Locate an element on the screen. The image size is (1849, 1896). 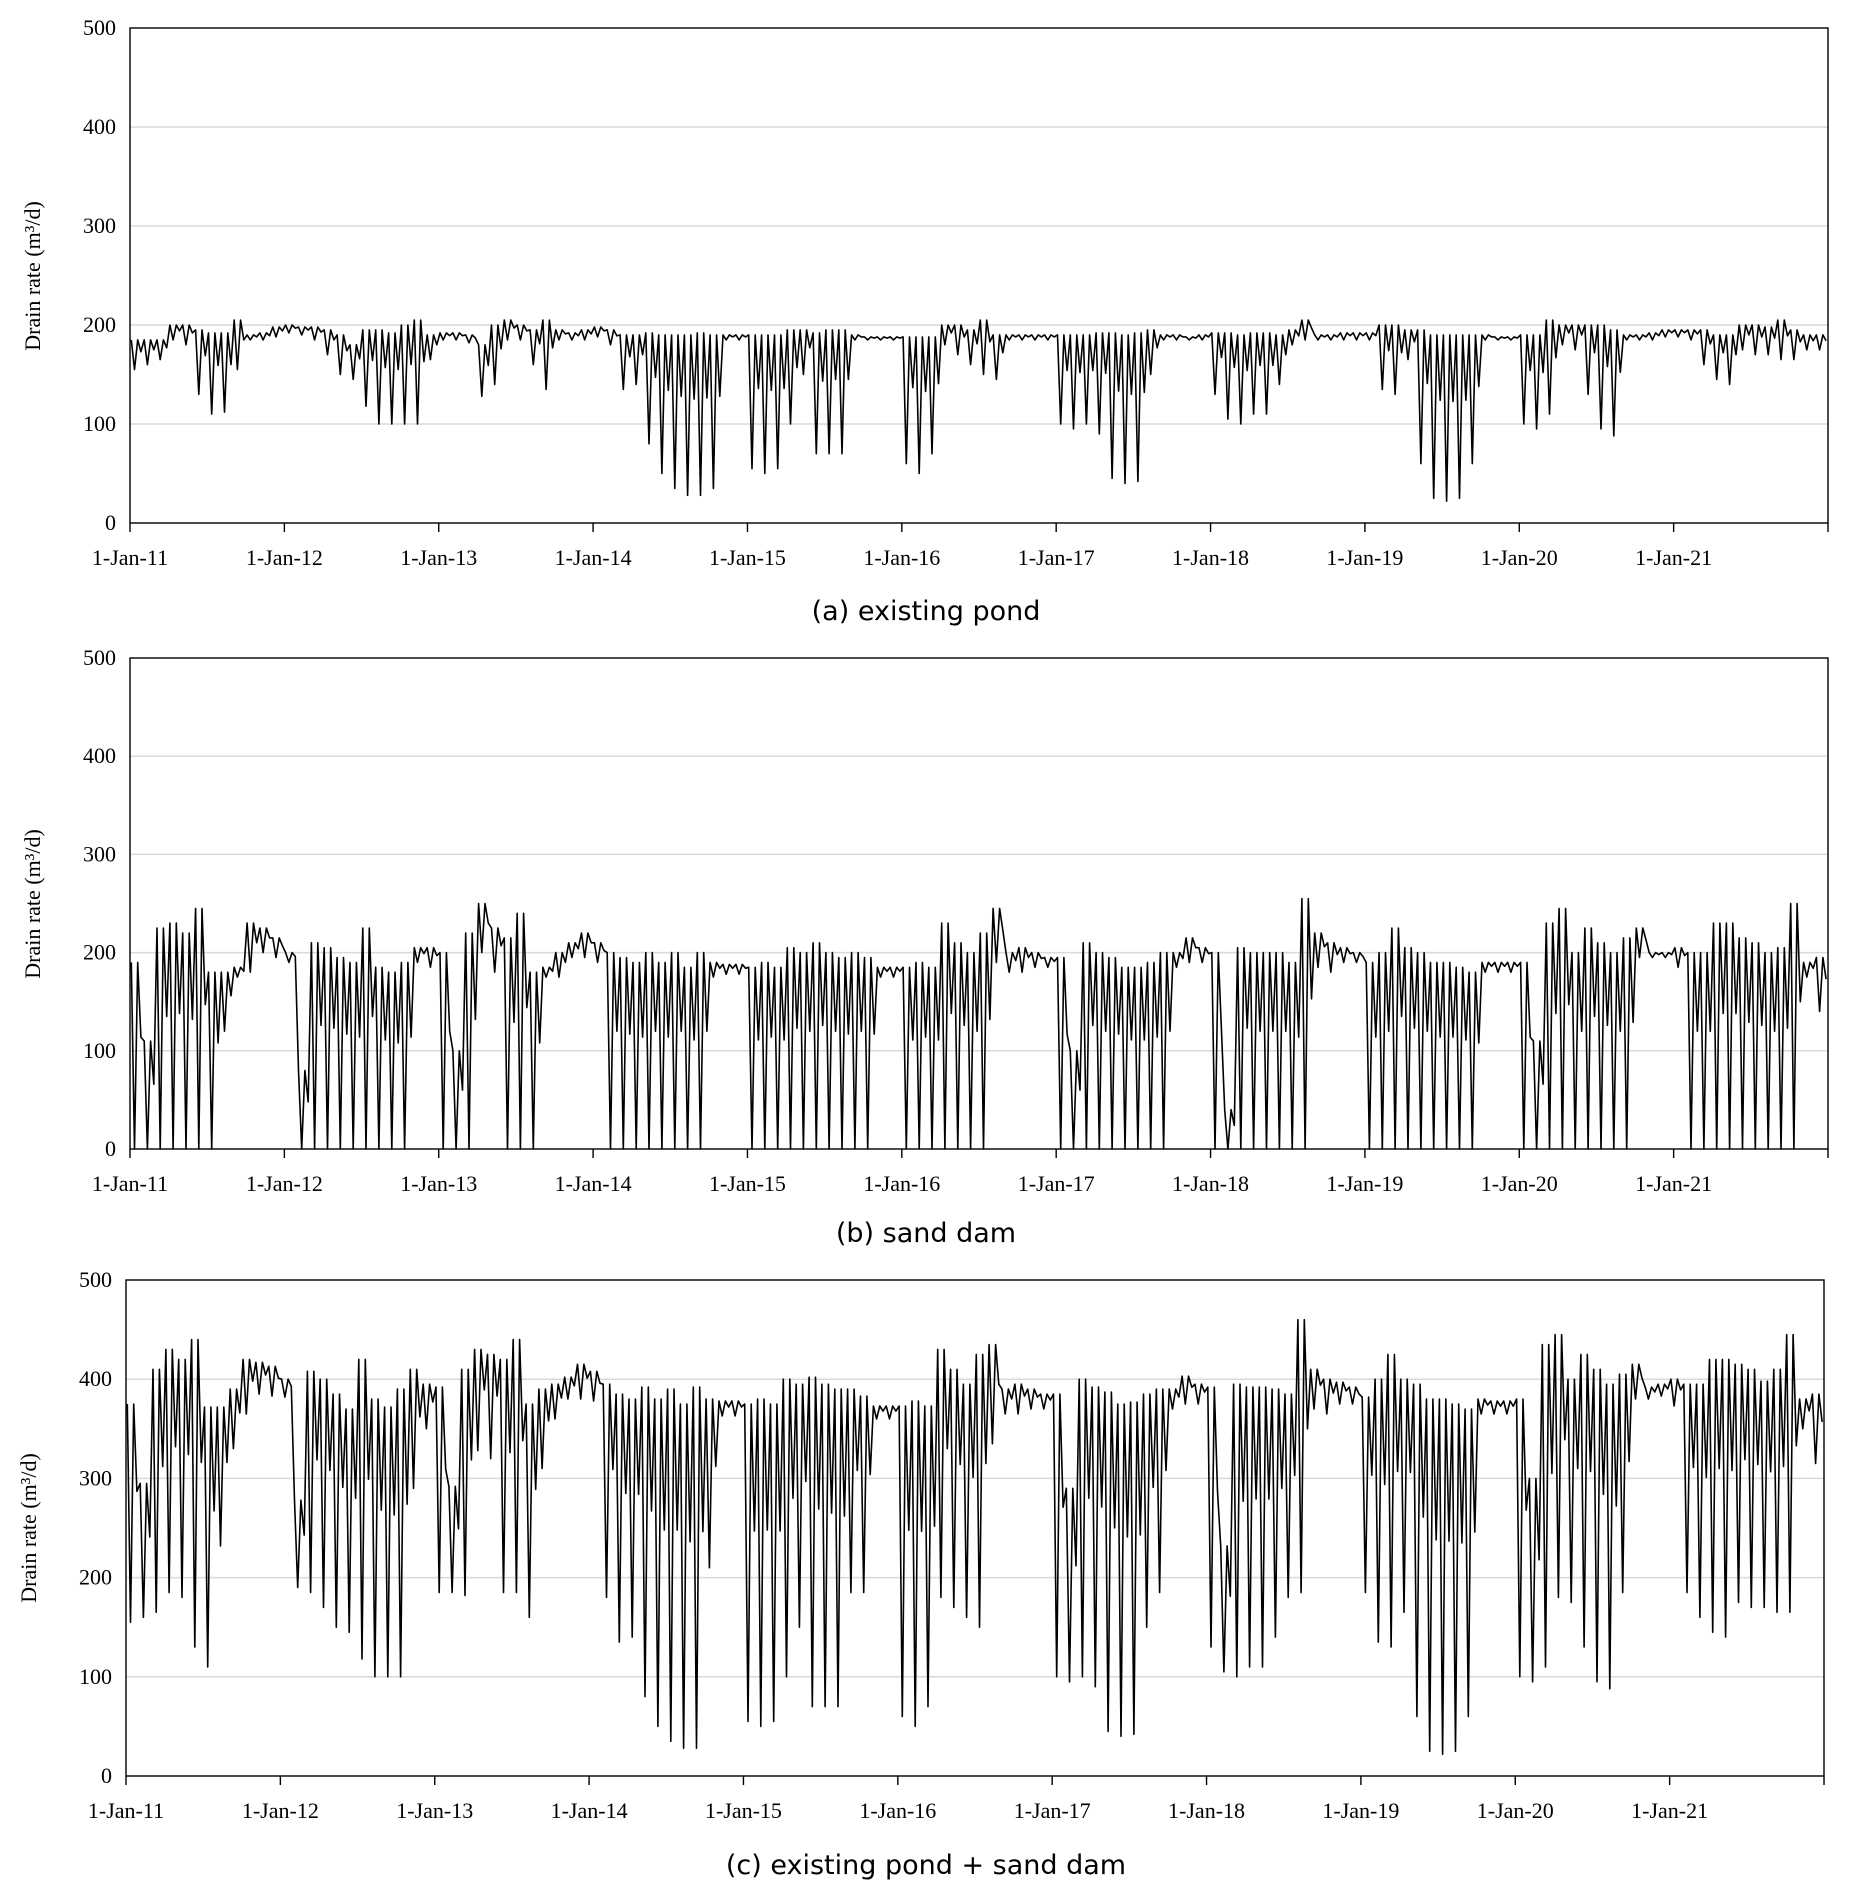
chart-caption: (a) existing pond is located at coordinates (926, 611).